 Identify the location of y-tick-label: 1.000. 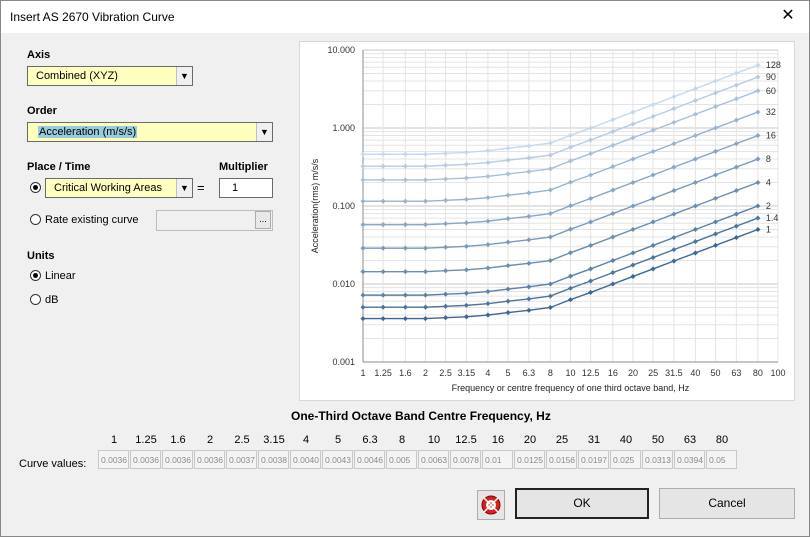
(343, 128).